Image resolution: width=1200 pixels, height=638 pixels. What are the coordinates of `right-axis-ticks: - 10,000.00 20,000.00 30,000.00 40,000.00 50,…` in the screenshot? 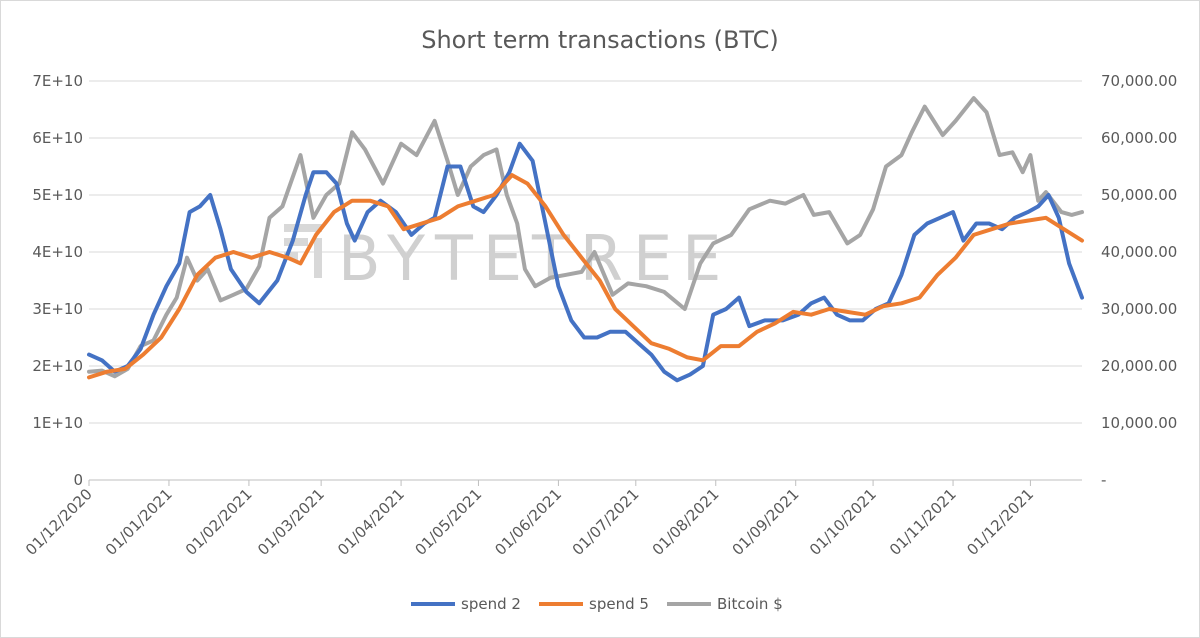 It's located at (1139, 280).